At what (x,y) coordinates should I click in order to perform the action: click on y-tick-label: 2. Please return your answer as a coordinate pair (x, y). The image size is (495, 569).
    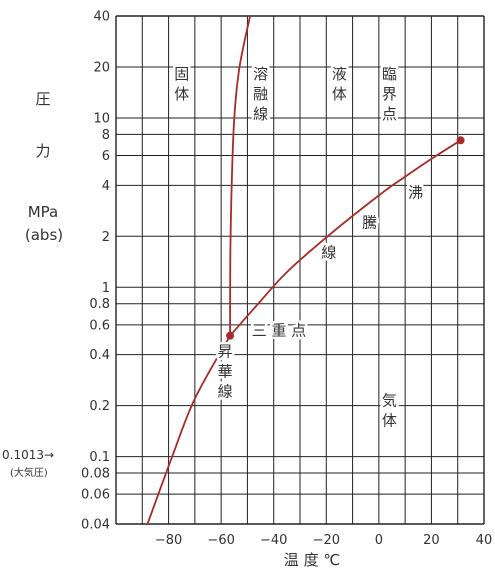
    Looking at the image, I should click on (106, 237).